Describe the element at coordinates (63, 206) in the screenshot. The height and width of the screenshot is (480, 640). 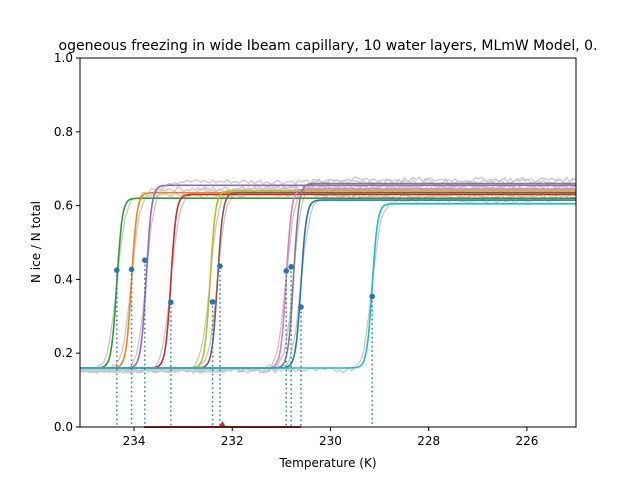
I see `y-tick-label-3: 0.6` at that location.